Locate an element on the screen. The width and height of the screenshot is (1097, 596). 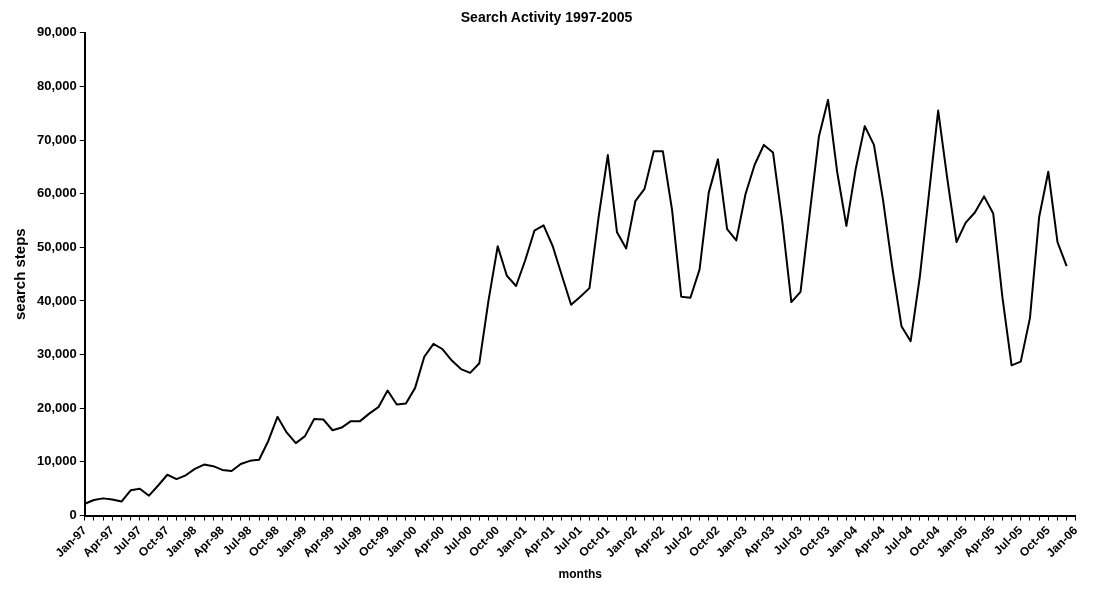
chart-title: Search Activity 1997-2005 is located at coordinates (546, 17).